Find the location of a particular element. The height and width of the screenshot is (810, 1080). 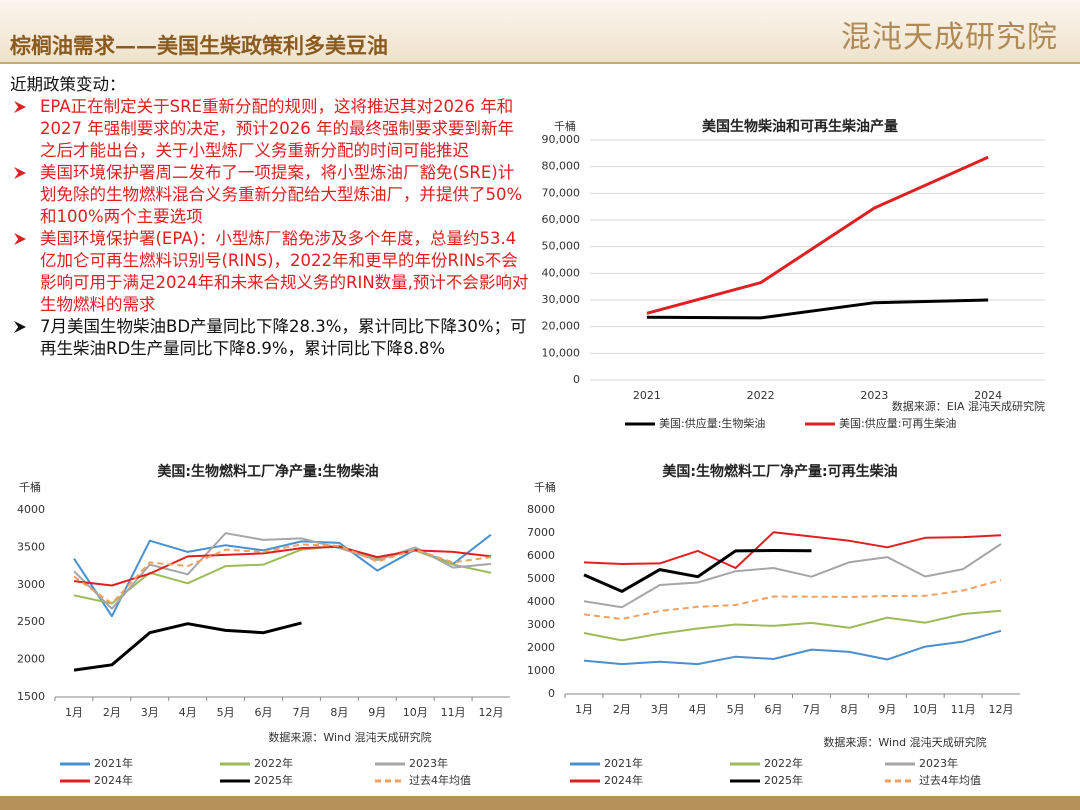

x-tick-label: 2021 is located at coordinates (647, 395).